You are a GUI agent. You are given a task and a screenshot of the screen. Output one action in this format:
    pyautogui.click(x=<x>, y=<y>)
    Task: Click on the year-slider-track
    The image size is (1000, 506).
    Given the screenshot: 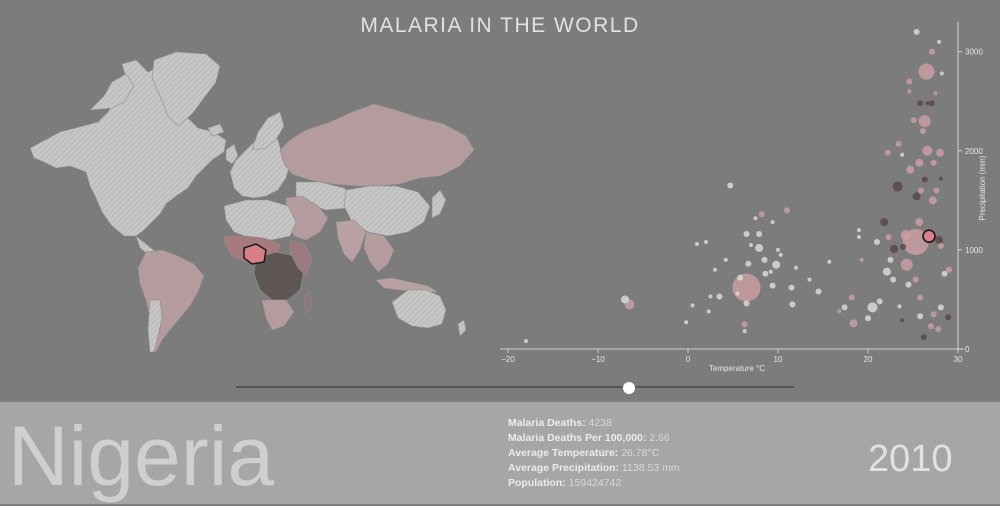 What is the action you would take?
    pyautogui.click(x=515, y=387)
    